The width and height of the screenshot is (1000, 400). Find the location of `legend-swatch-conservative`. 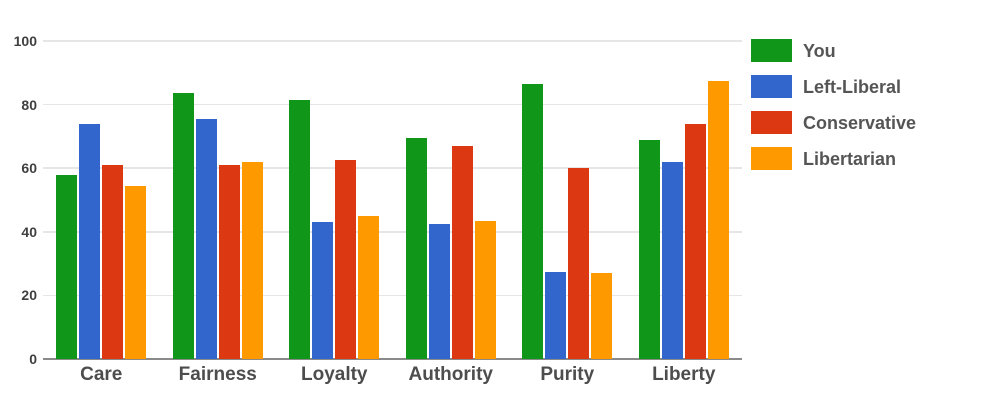

legend-swatch-conservative is located at coordinates (771, 122).